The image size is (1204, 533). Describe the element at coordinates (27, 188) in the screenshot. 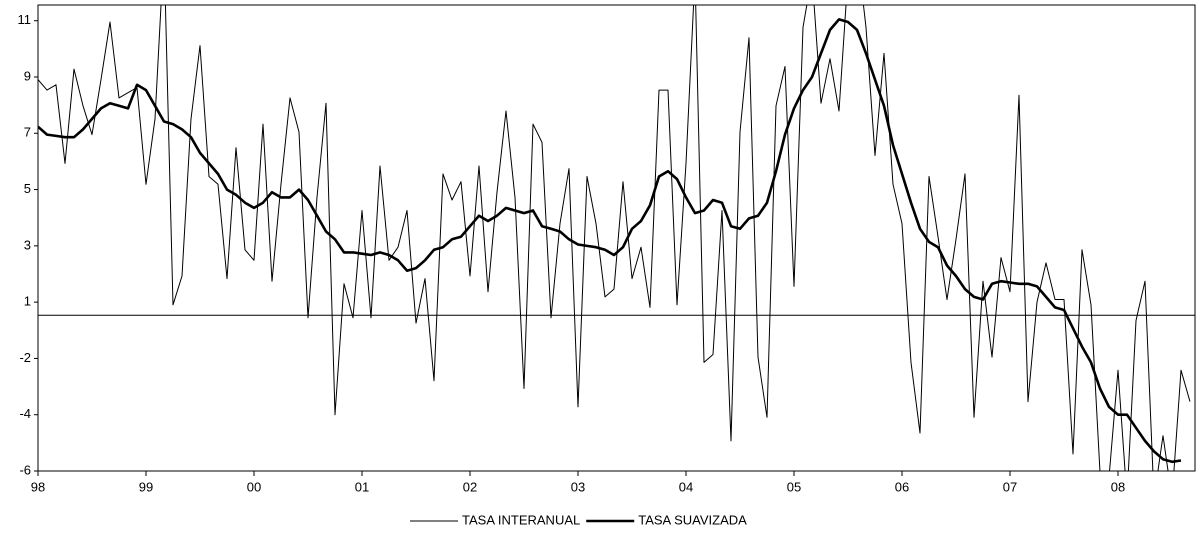

I see `y-tick-label: 5` at that location.